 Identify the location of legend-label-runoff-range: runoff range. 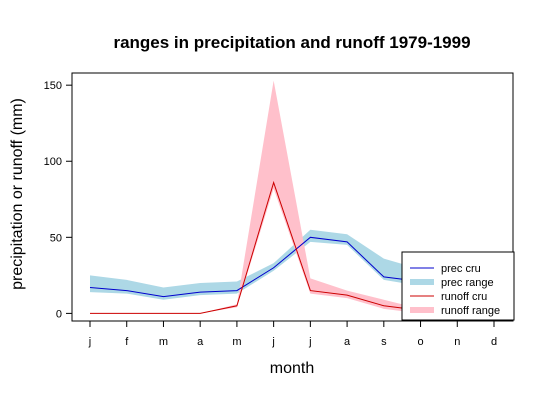
(470, 311).